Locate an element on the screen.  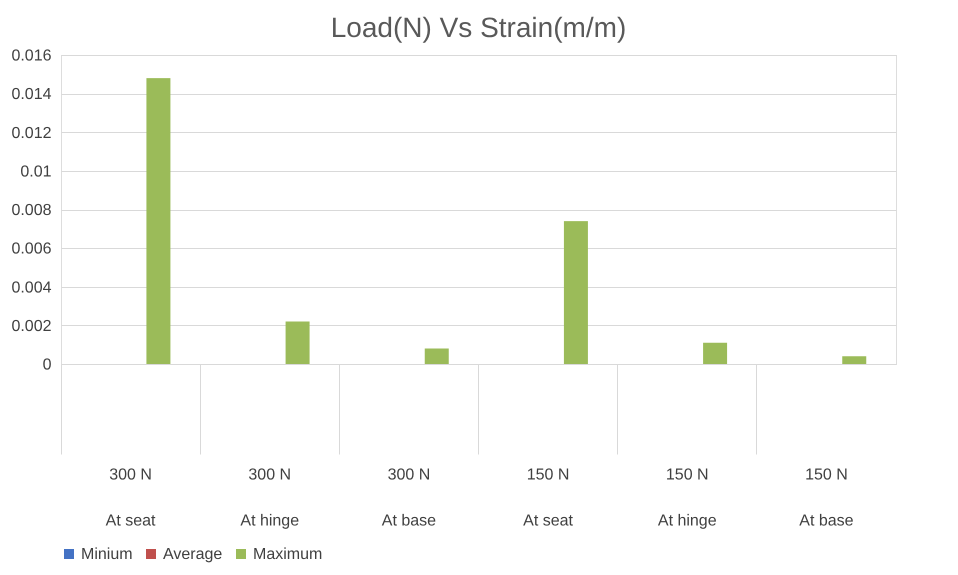
y-tick-label: 0.01 is located at coordinates (36, 171).